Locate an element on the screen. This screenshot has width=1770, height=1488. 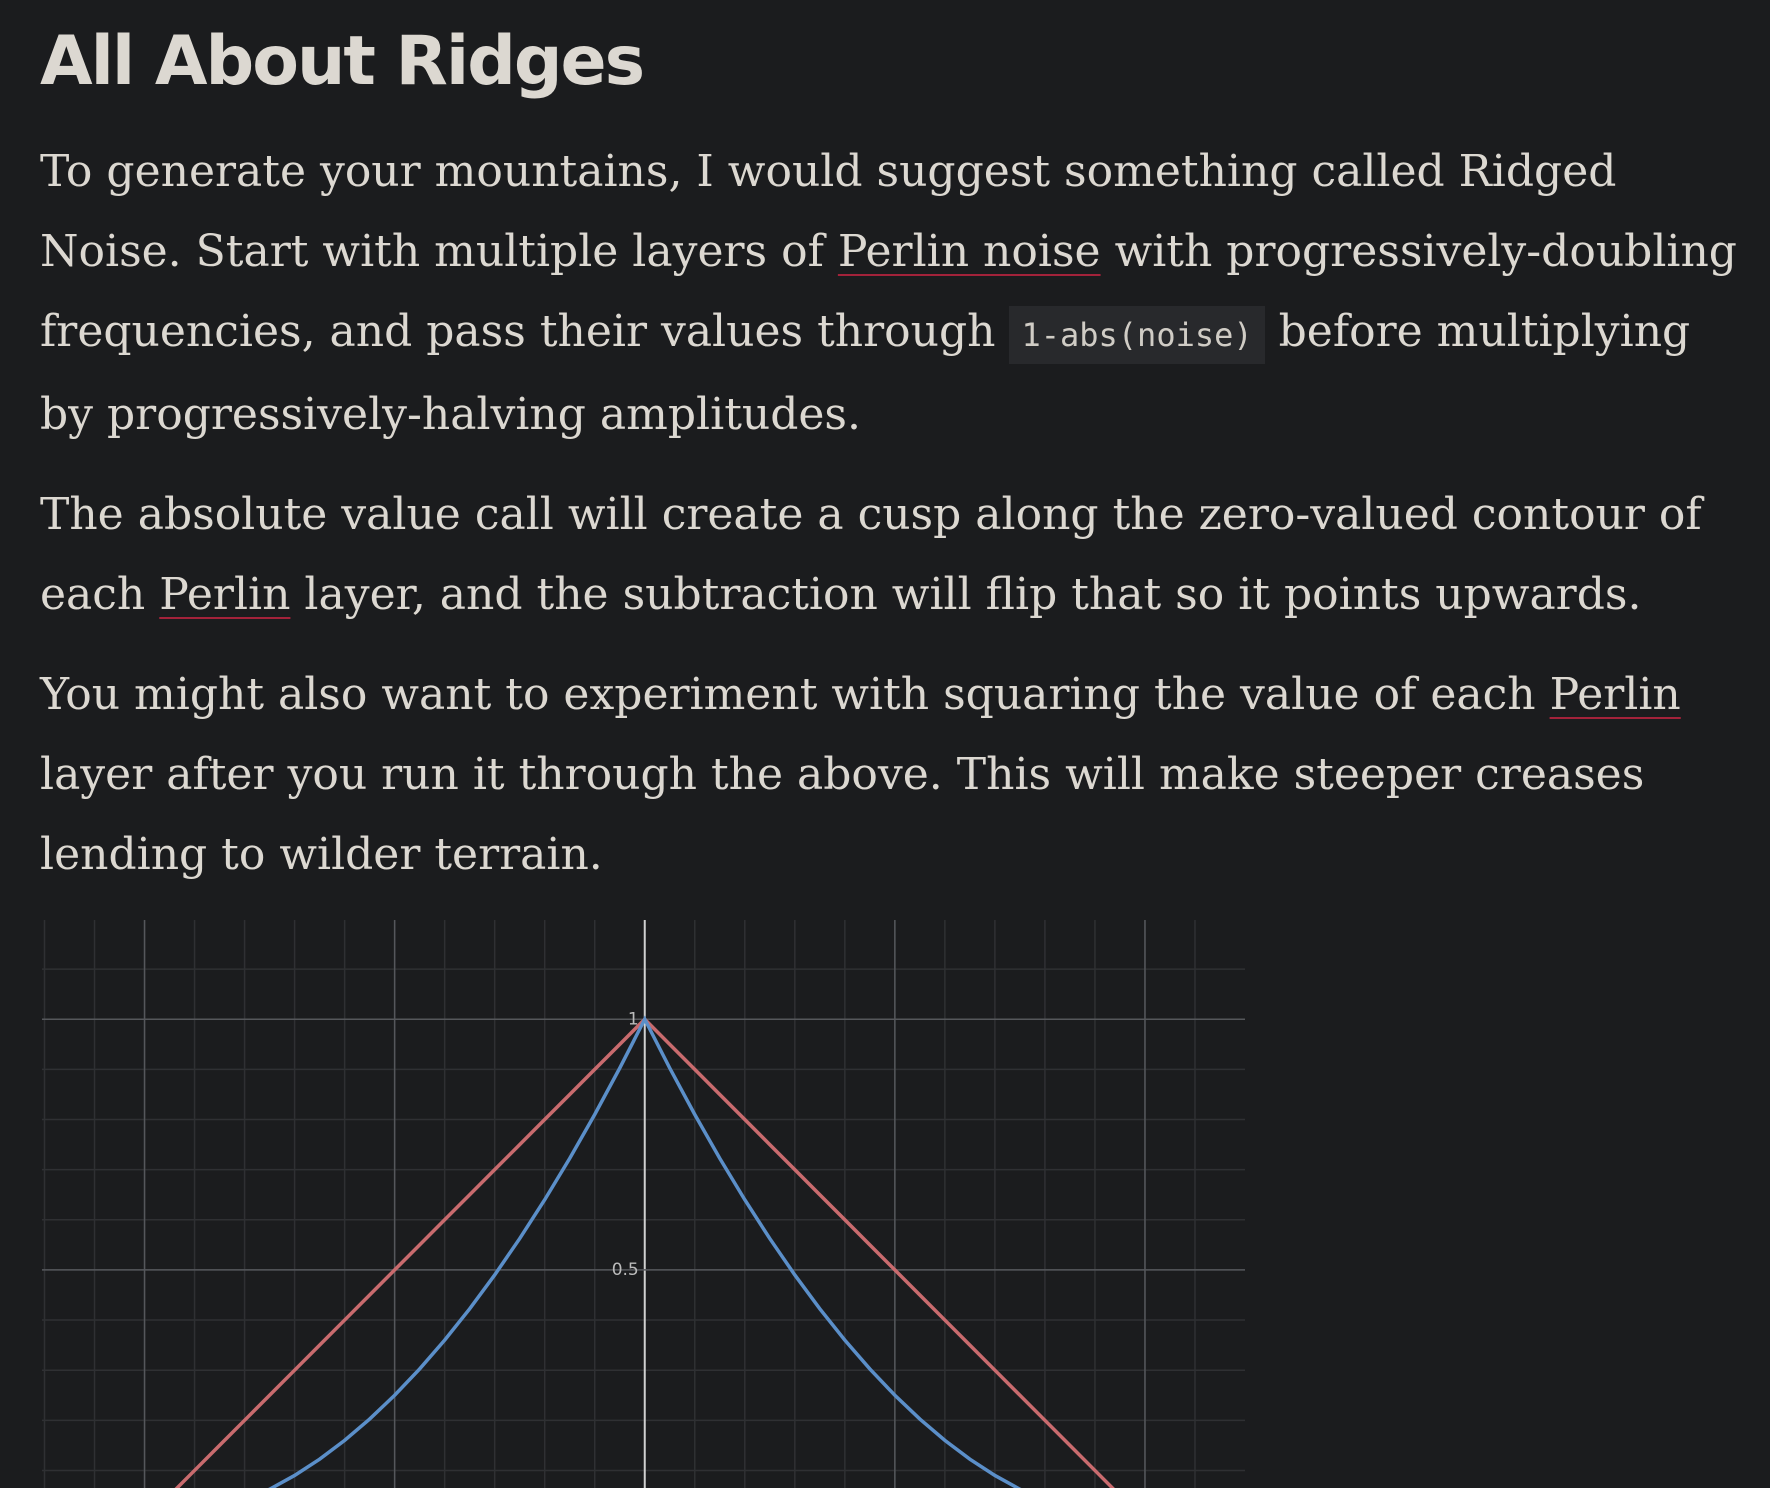
inline-code: 1-abs(noise) is located at coordinates (1137, 335).